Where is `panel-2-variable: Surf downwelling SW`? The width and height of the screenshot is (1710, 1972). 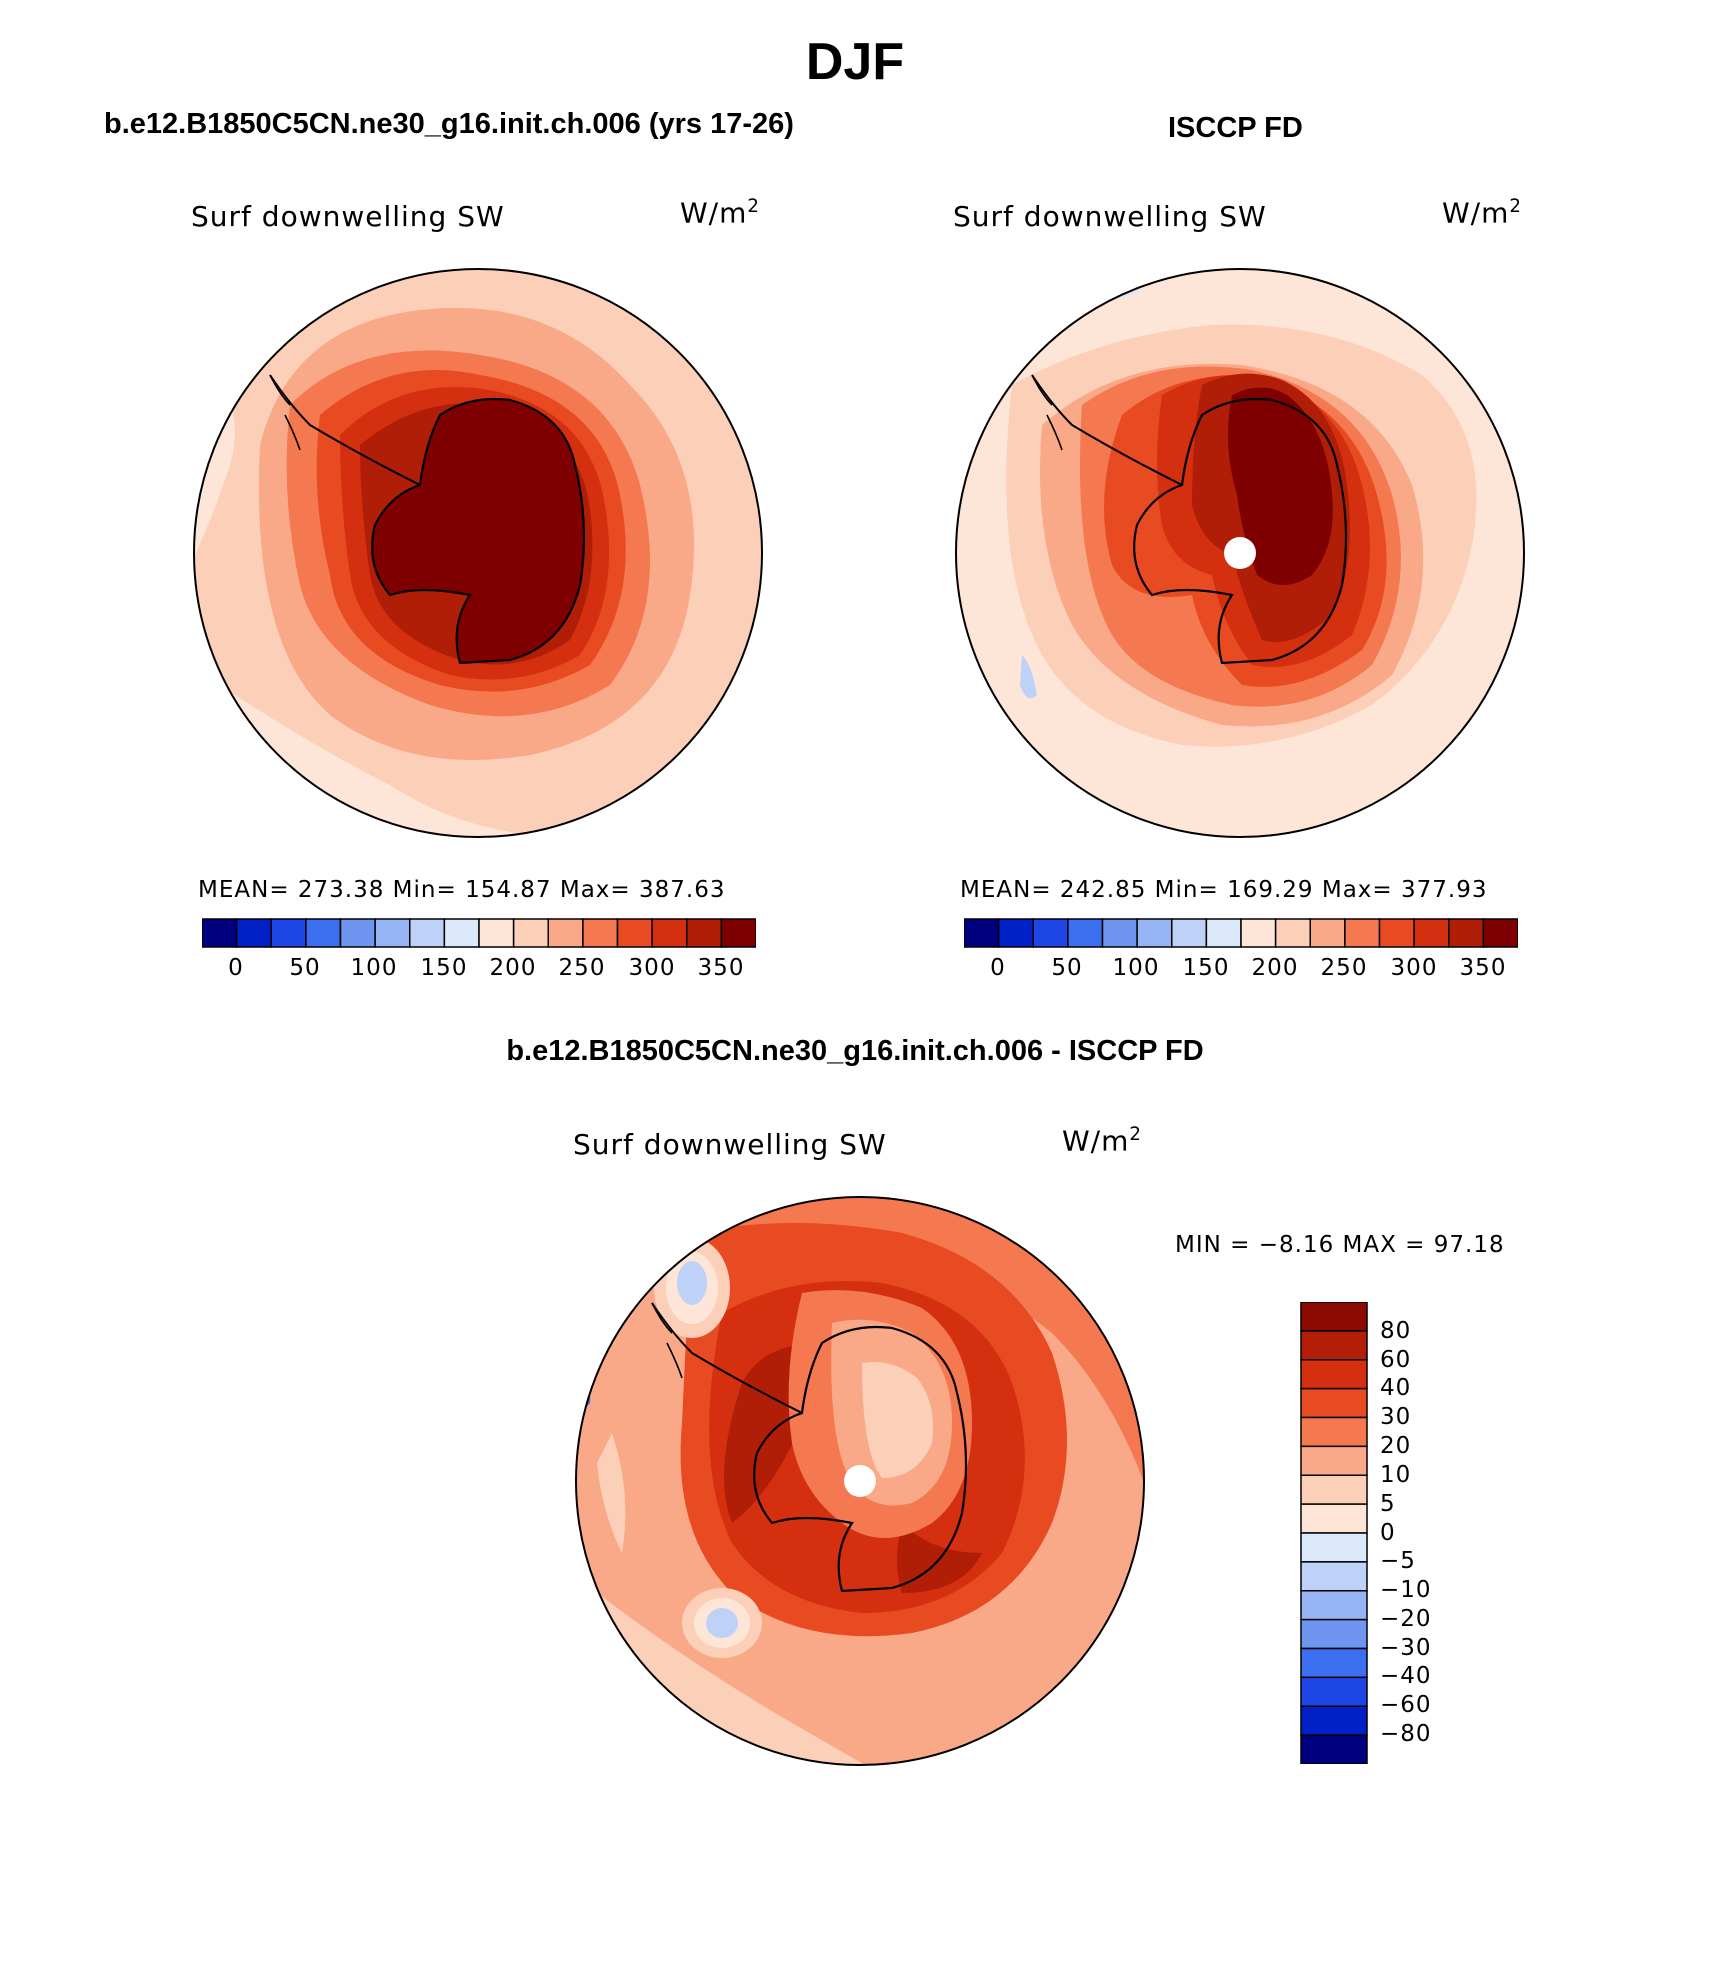
panel-2-variable: Surf downwelling SW is located at coordinates (1110, 216).